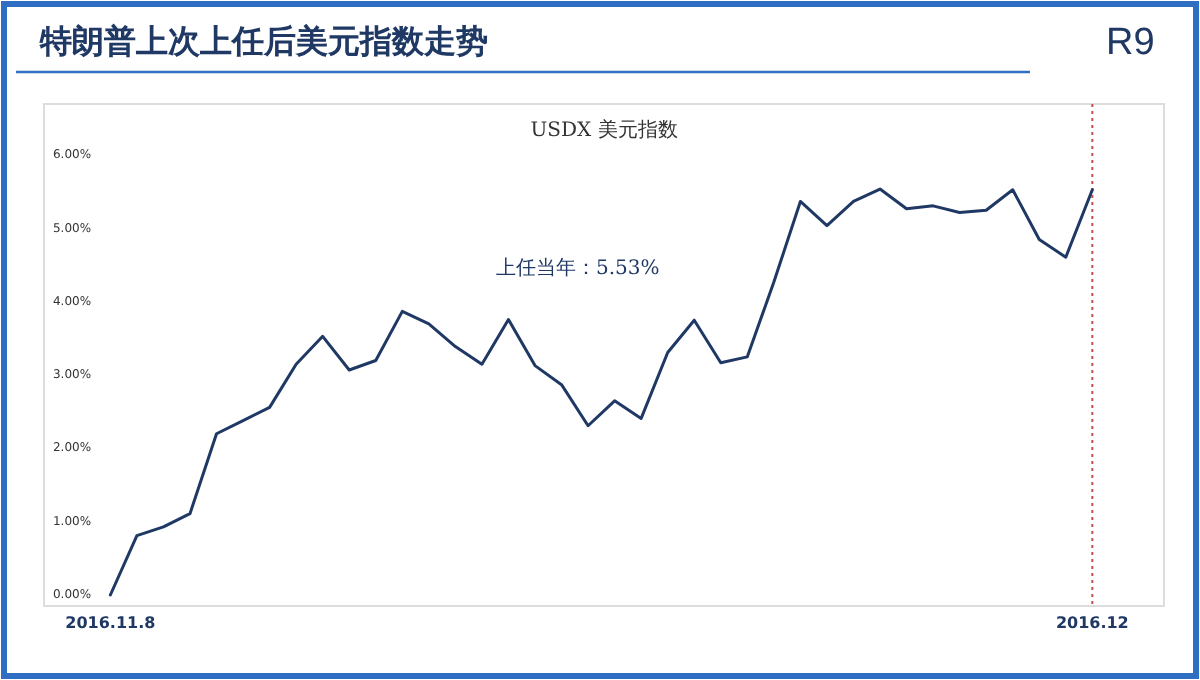 The height and width of the screenshot is (680, 1200). Describe the element at coordinates (578, 268) in the screenshot. I see `annotation: 上任当年：5.53%` at that location.